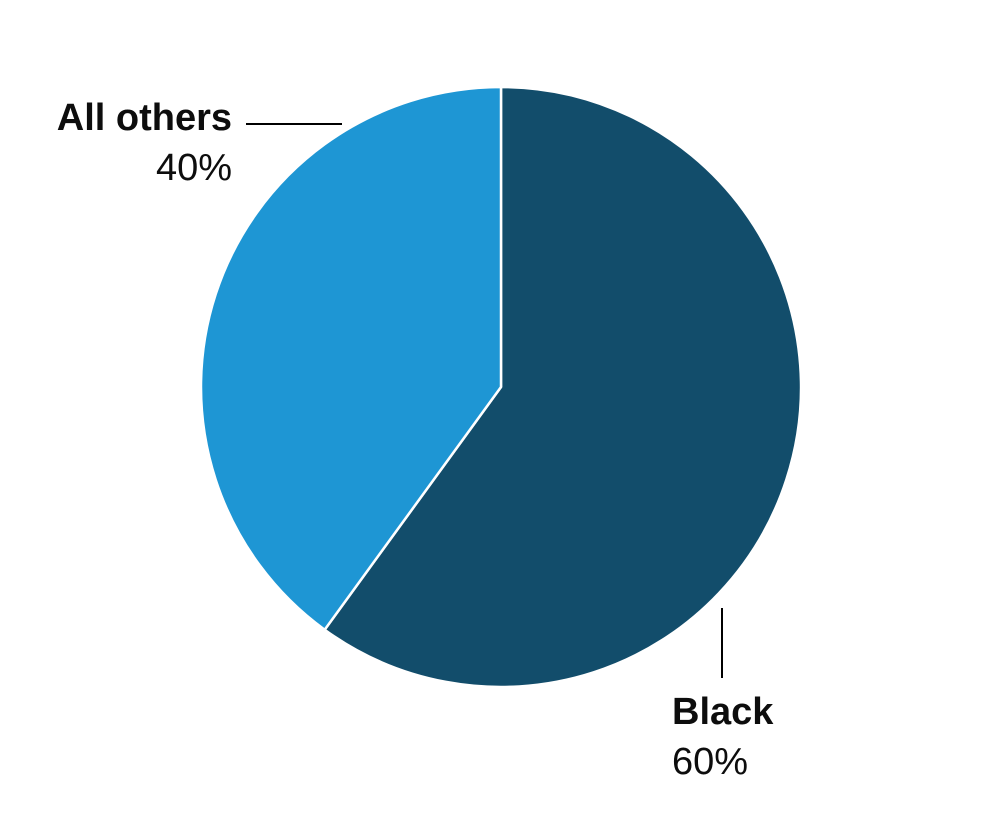 Image resolution: width=1008 pixels, height=821 pixels. I want to click on slice-label-black-name: Black, so click(723, 712).